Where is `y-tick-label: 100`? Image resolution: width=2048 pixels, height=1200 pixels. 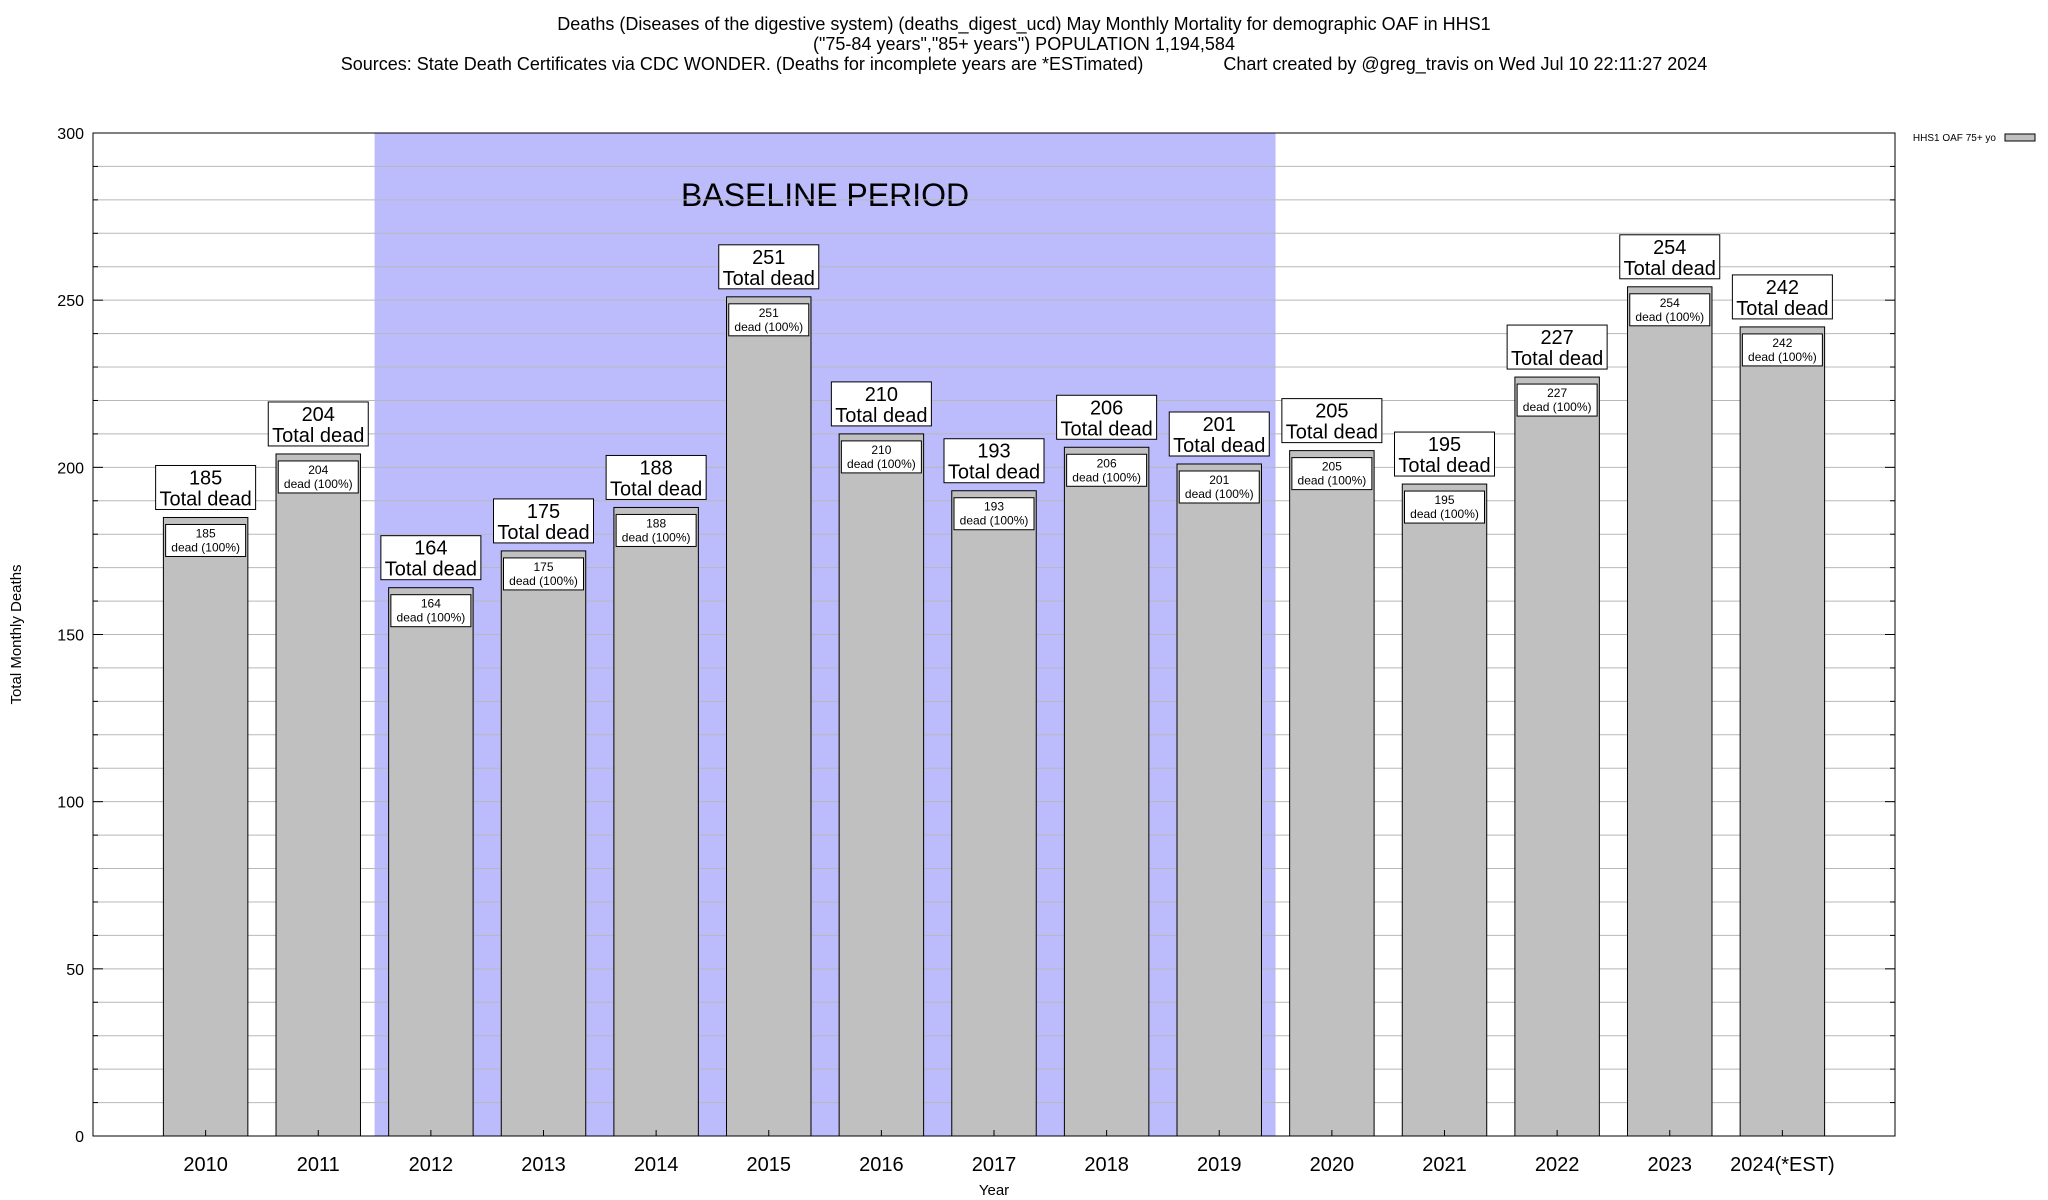 y-tick-label: 100 is located at coordinates (70, 803).